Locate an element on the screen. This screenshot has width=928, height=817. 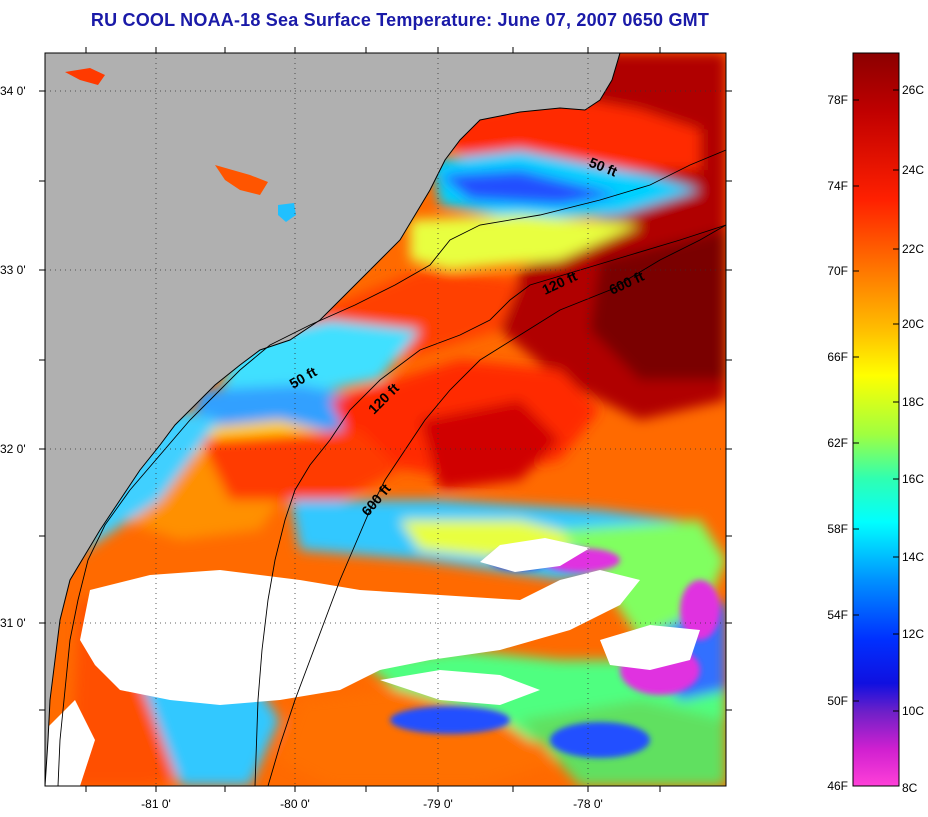
cbar-c-24: 24C is located at coordinates (913, 170).